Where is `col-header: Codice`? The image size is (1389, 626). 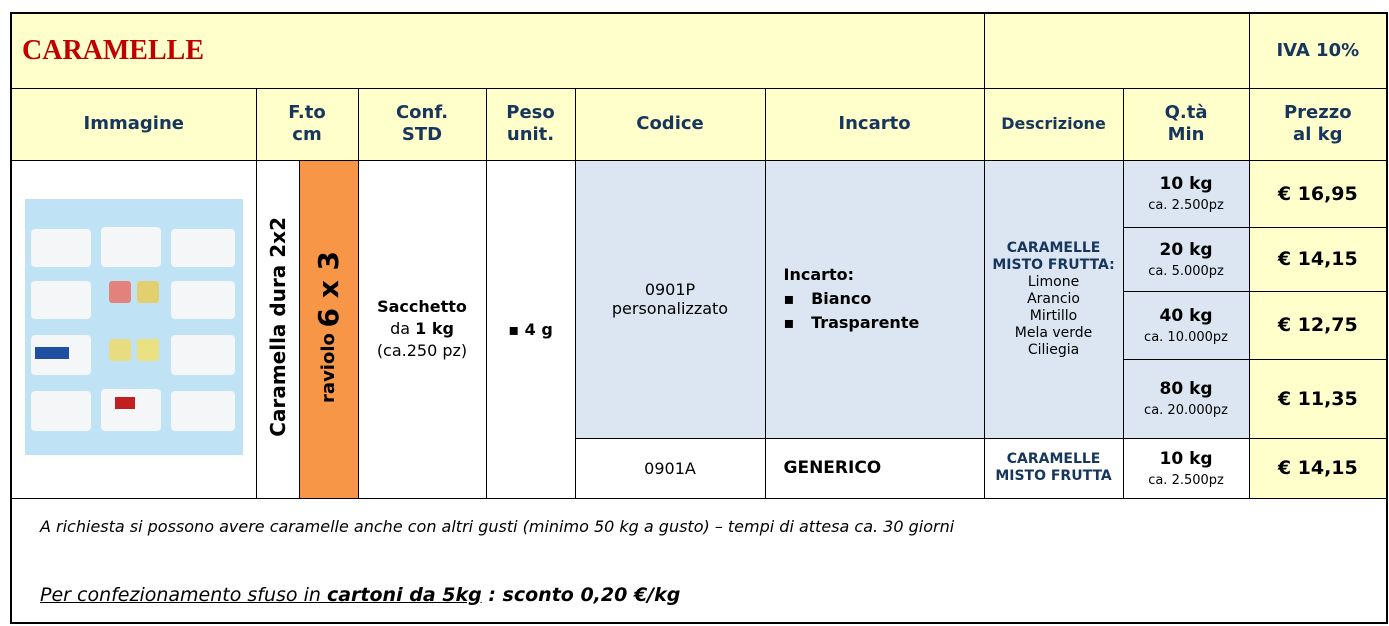 col-header: Codice is located at coordinates (670, 124).